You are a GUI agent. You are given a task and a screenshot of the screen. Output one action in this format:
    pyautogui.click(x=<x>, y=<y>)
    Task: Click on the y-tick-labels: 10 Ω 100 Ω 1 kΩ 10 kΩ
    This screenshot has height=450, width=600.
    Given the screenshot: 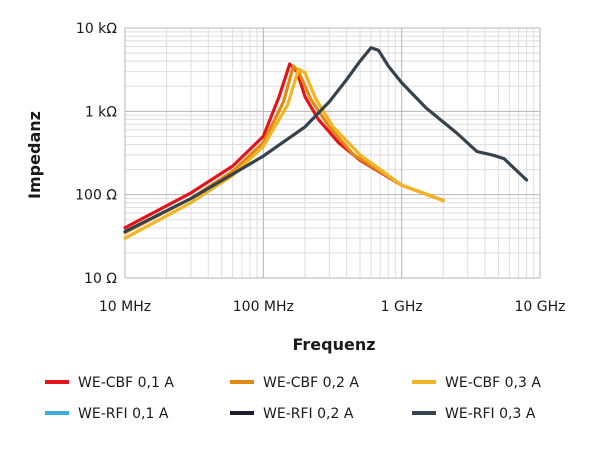 What is the action you would take?
    pyautogui.click(x=96, y=154)
    